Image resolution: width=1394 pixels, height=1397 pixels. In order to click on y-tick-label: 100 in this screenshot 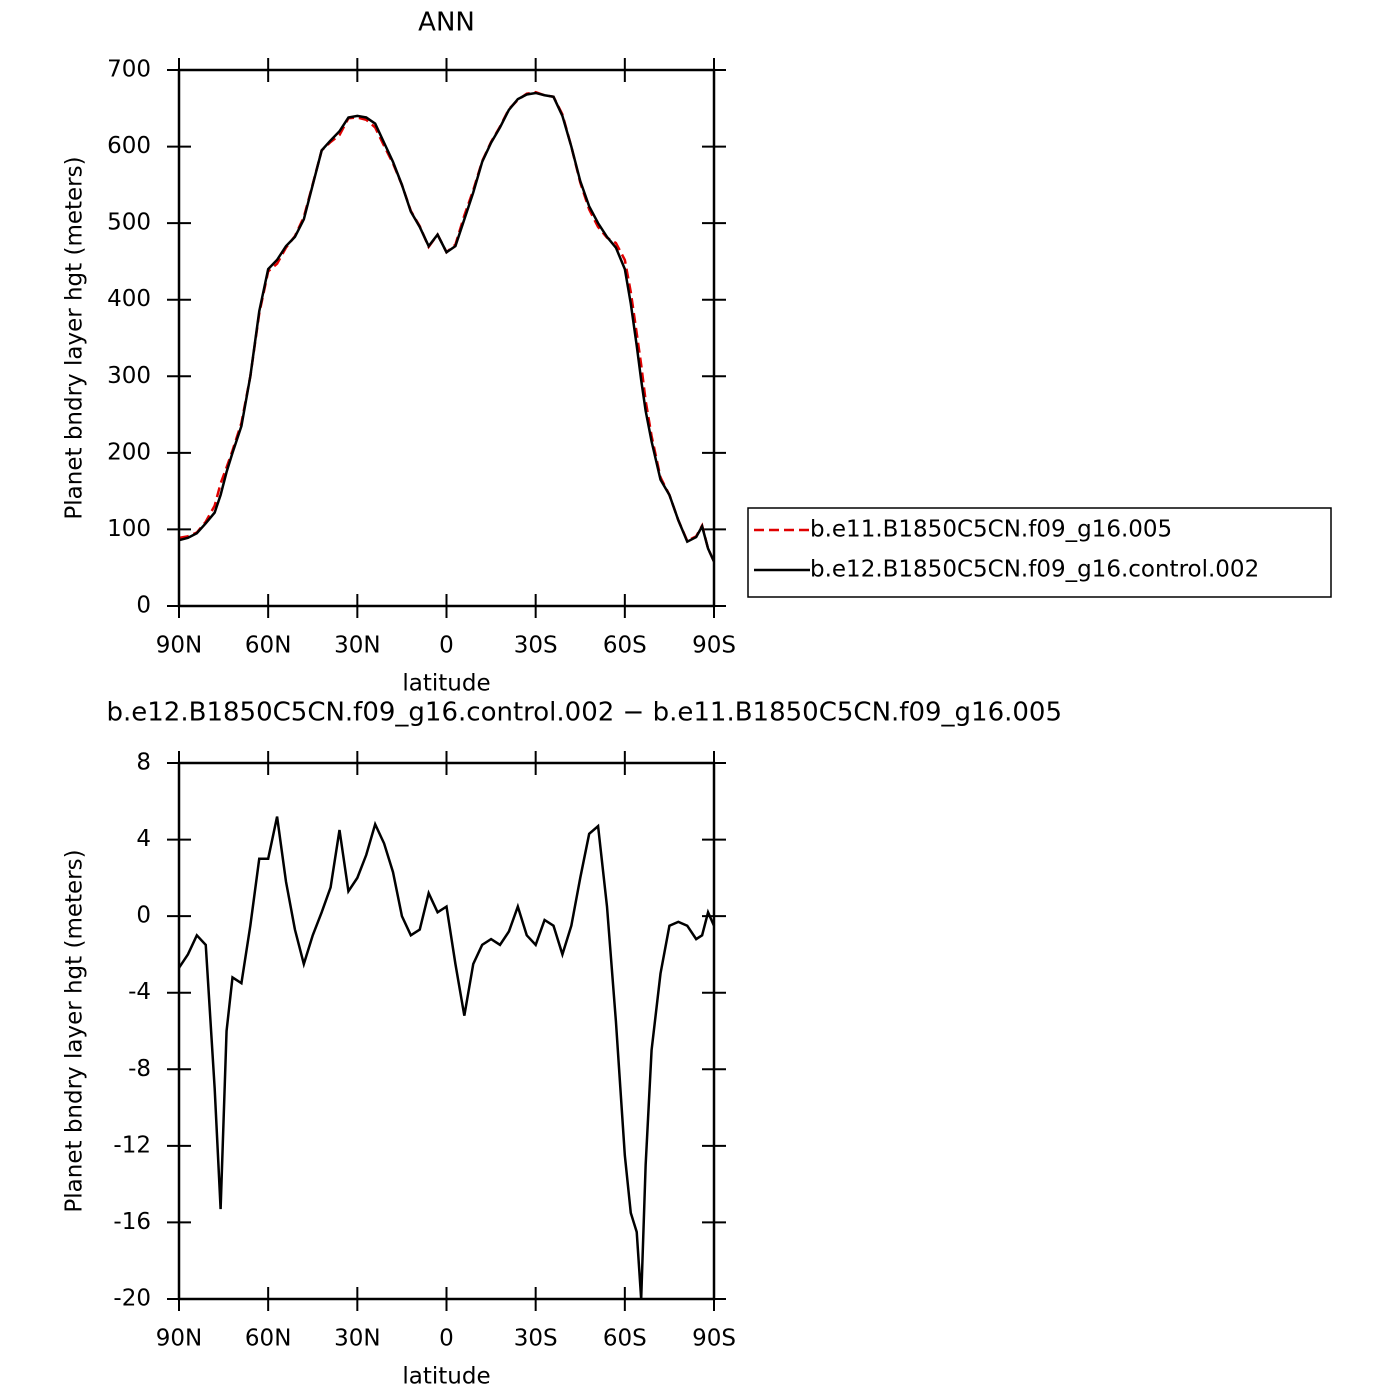, I will do `click(129, 529)`.